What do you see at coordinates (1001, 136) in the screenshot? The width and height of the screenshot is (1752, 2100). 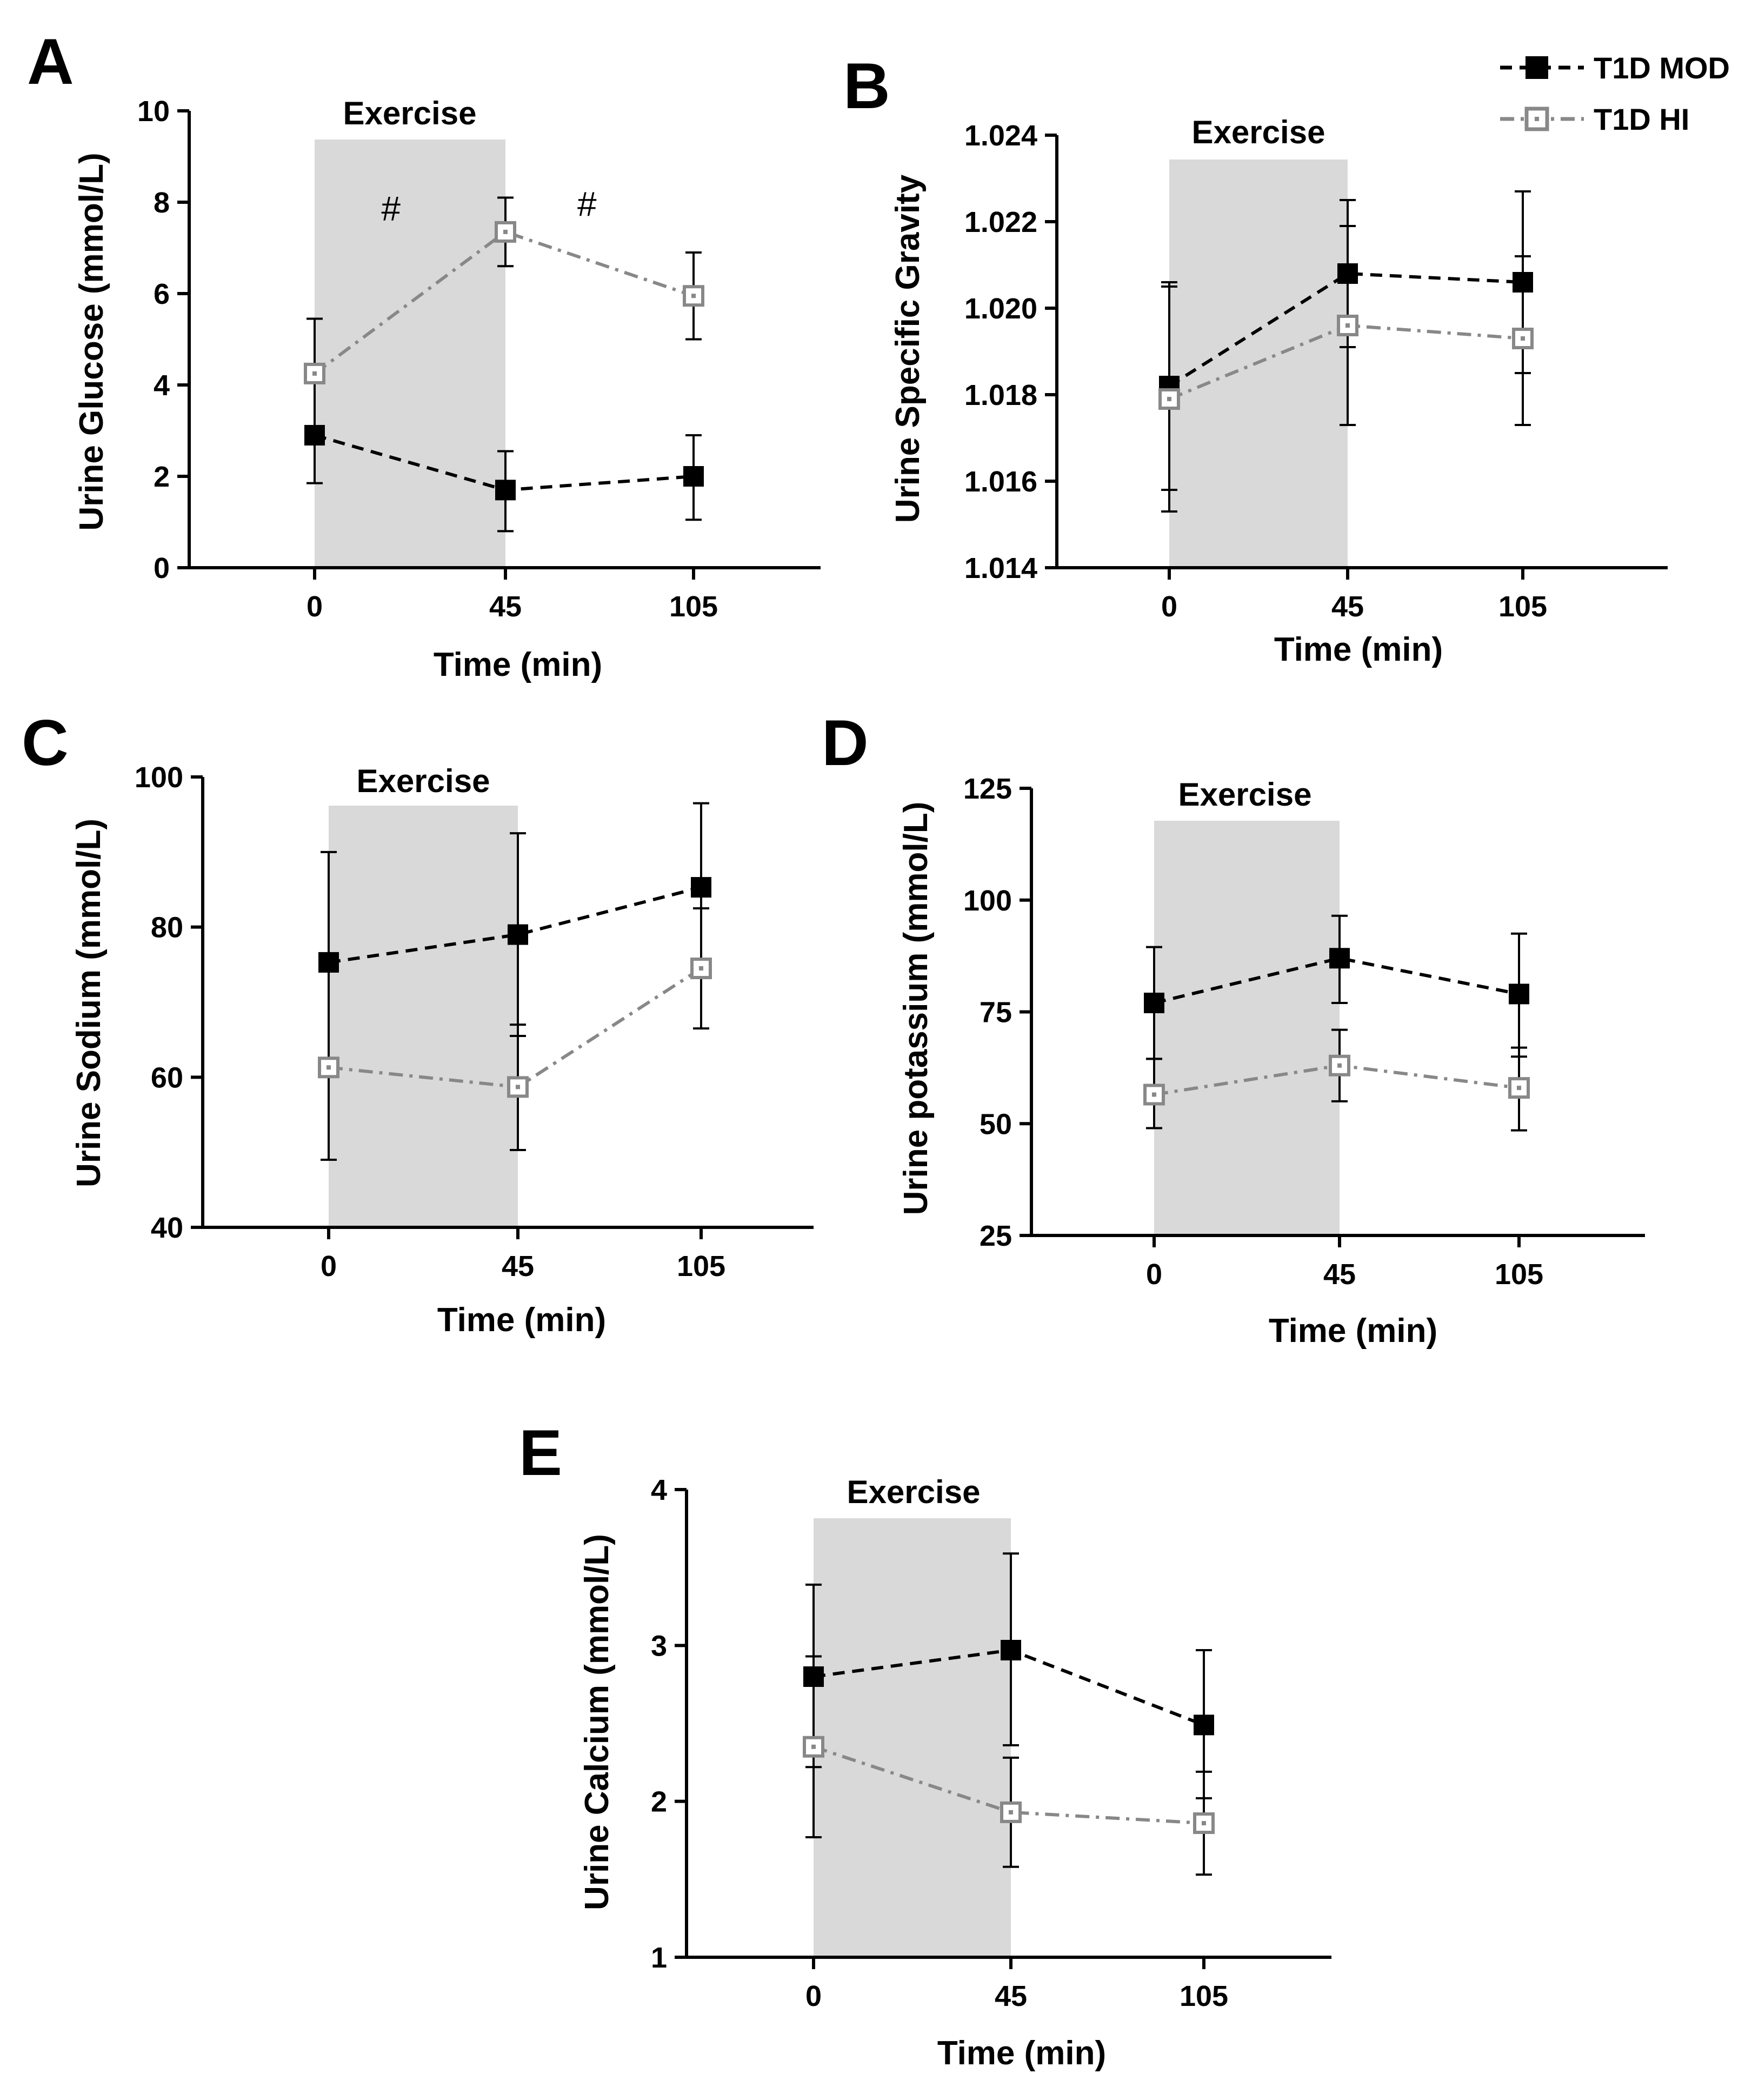 I see `y-tick-label: 1.024` at bounding box center [1001, 136].